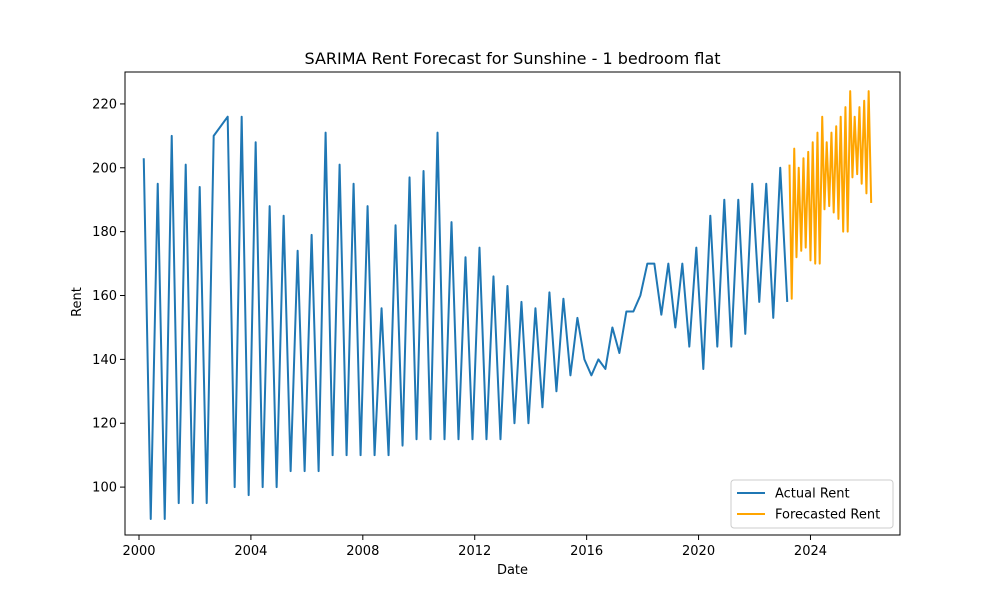 This screenshot has width=1000, height=600. What do you see at coordinates (104, 296) in the screenshot?
I see `y-tick-label: 160` at bounding box center [104, 296].